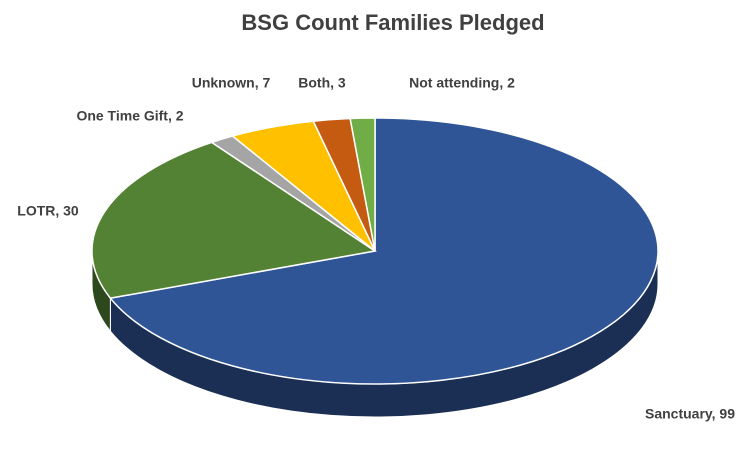 The width and height of the screenshot is (750, 449). Describe the element at coordinates (462, 83) in the screenshot. I see `data-label: Not attending, 2` at that location.